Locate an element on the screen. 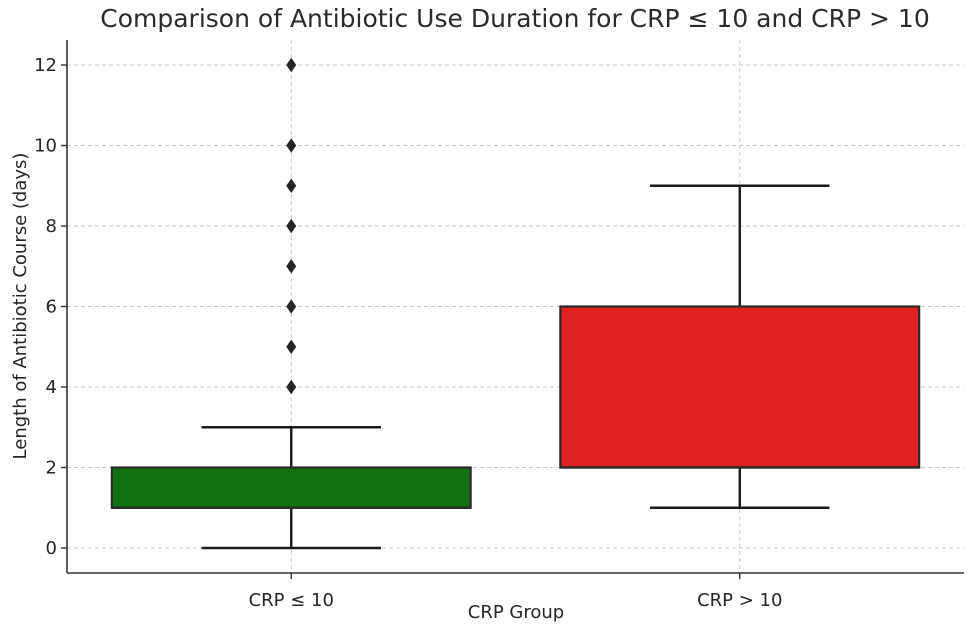 This screenshot has width=979, height=637. x-tick-label: CRP ≤ 10 is located at coordinates (291, 600).